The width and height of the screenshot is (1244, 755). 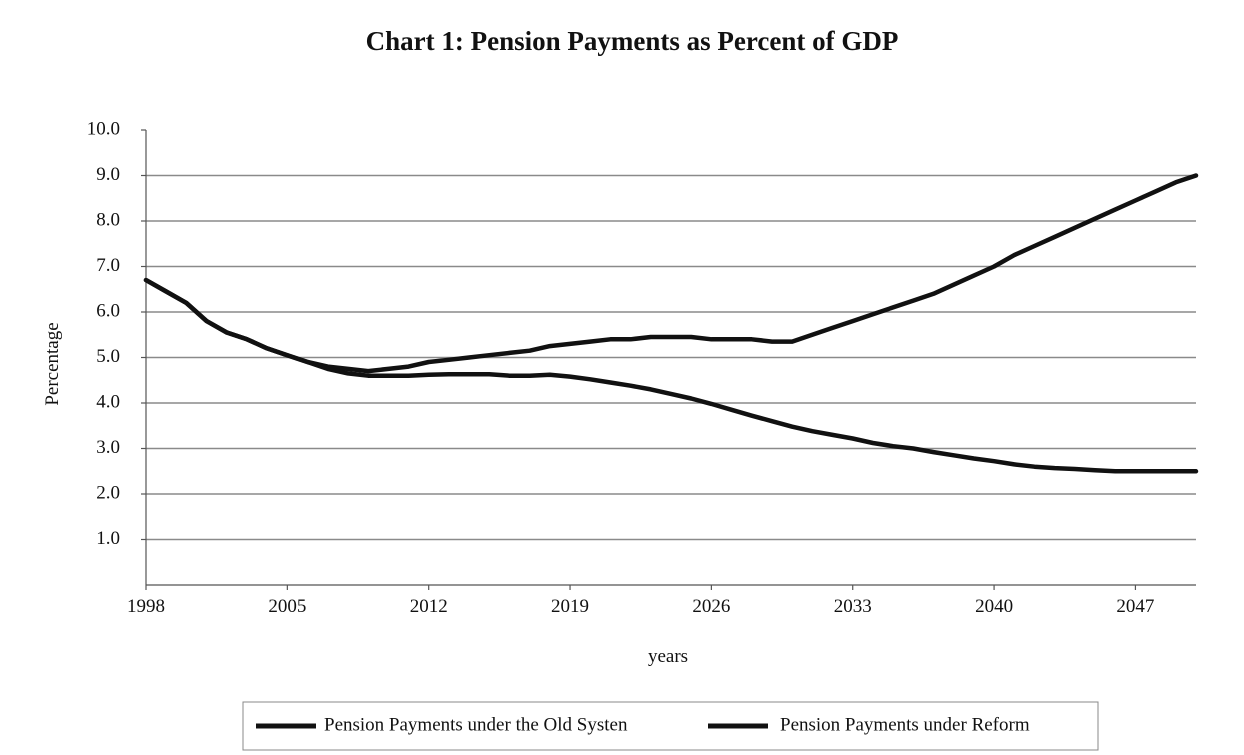 I want to click on y-tick-label: 5.0, so click(x=108, y=356).